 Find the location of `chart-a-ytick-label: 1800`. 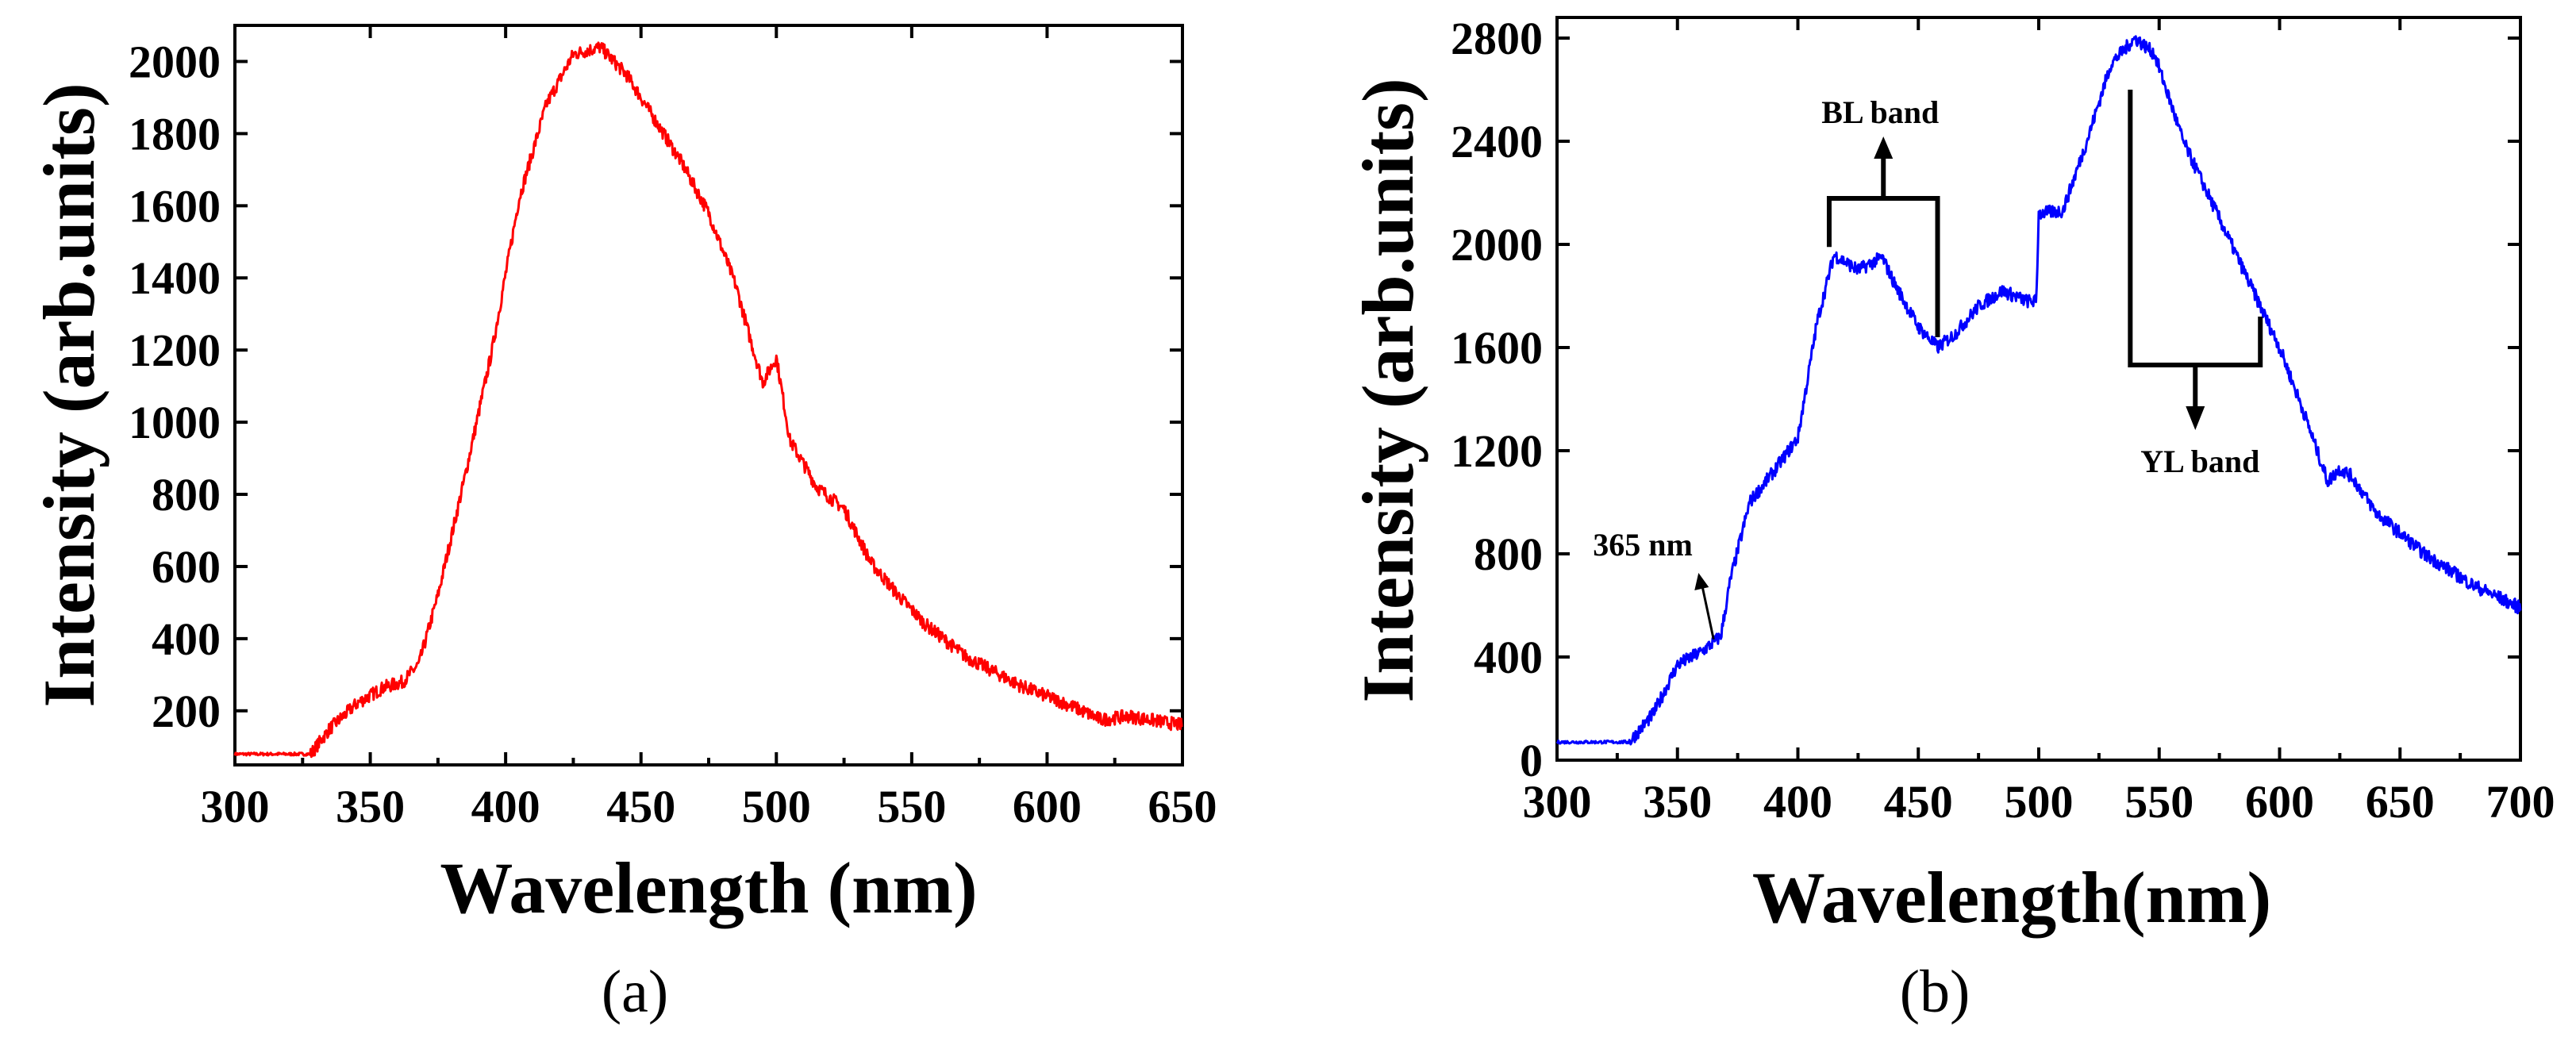

chart-a-ytick-label: 1800 is located at coordinates (175, 133).